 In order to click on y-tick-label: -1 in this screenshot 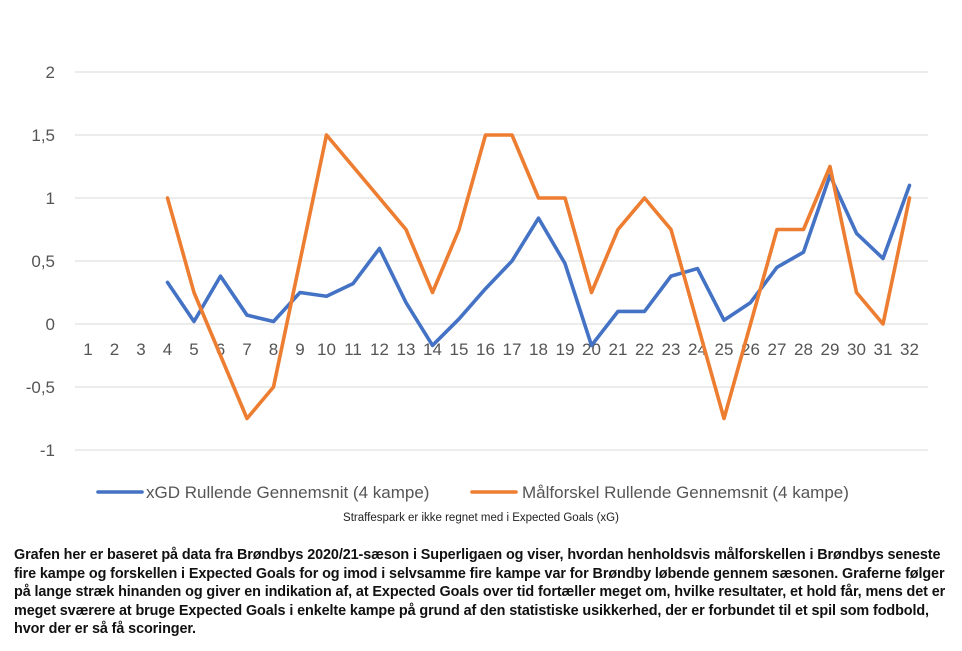, I will do `click(47, 450)`.